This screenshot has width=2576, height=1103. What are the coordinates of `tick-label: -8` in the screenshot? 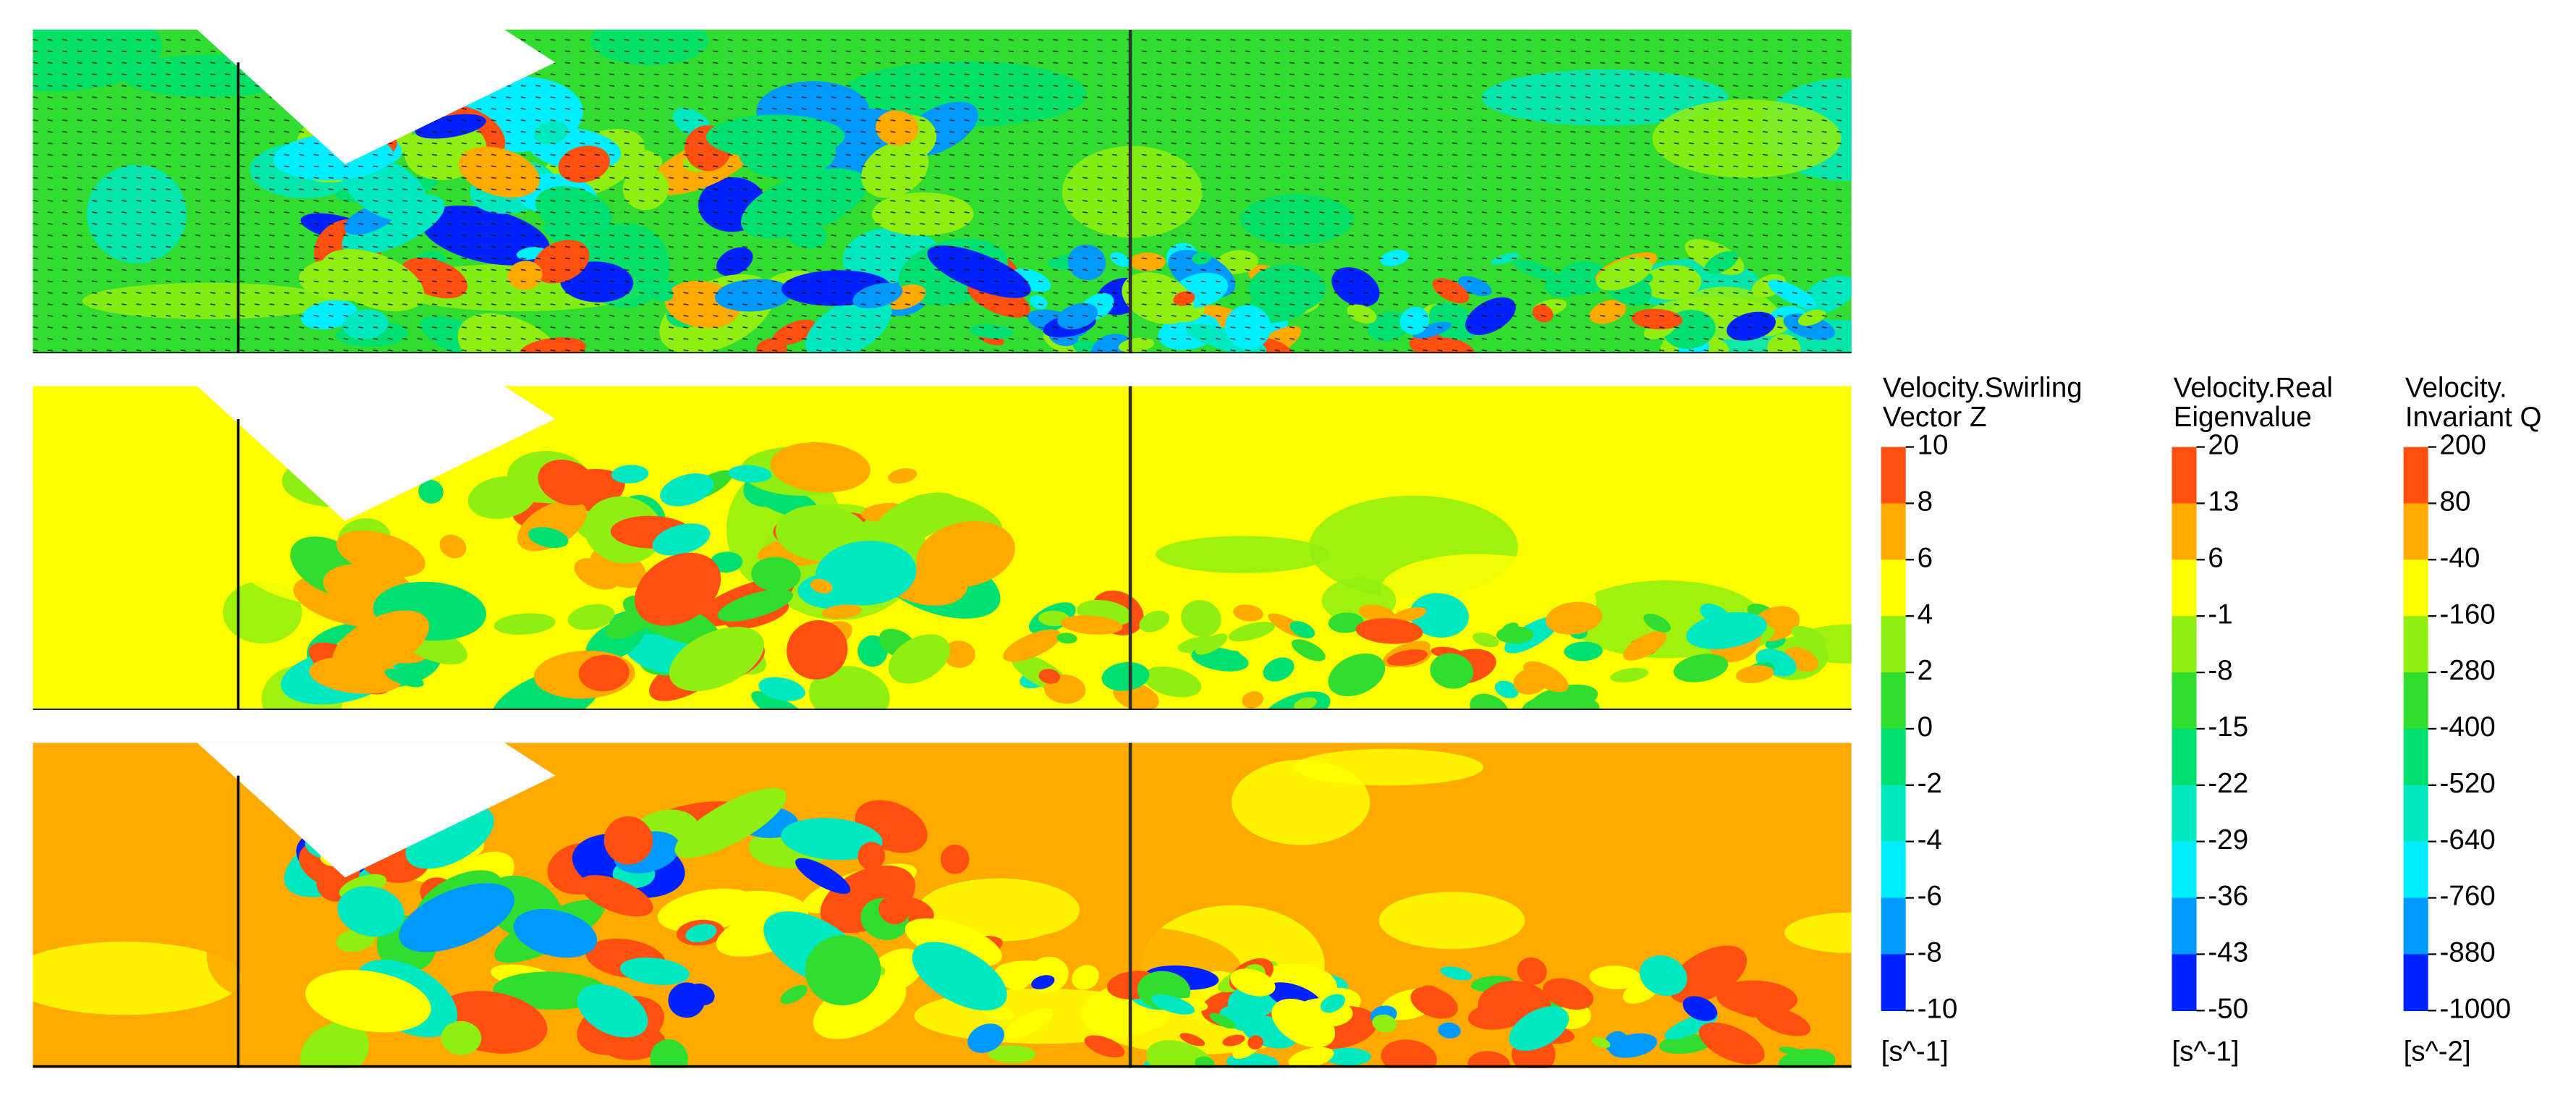 It's located at (2220, 670).